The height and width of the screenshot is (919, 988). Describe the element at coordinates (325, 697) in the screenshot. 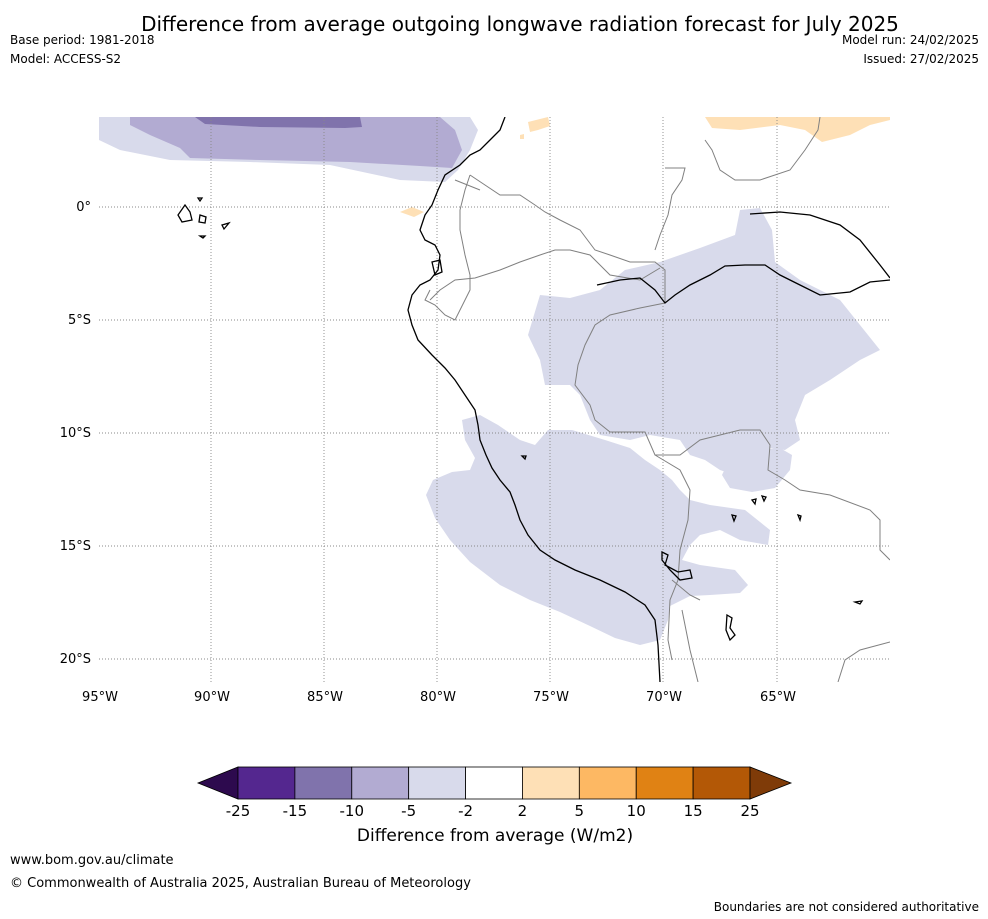

I see `lon-label: 85°W` at that location.